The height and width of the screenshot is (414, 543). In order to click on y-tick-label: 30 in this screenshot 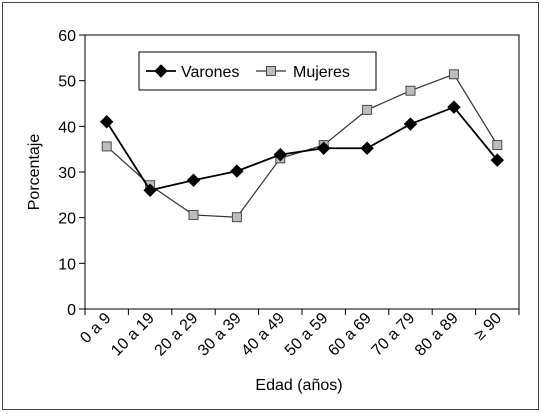, I will do `click(67, 173)`.